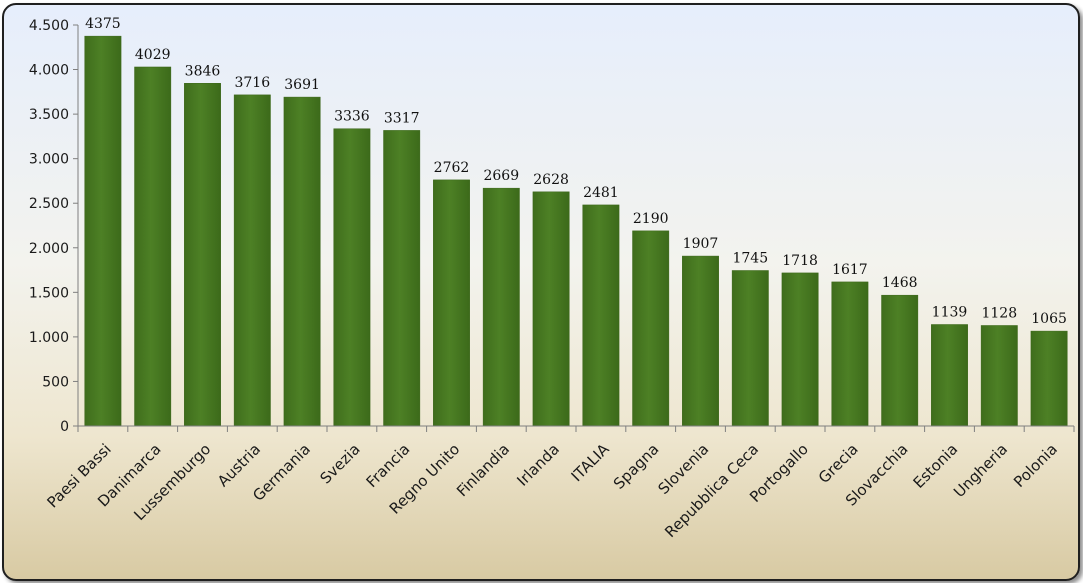 The width and height of the screenshot is (1083, 583). Describe the element at coordinates (339, 463) in the screenshot. I see `category-label: Svezia` at that location.